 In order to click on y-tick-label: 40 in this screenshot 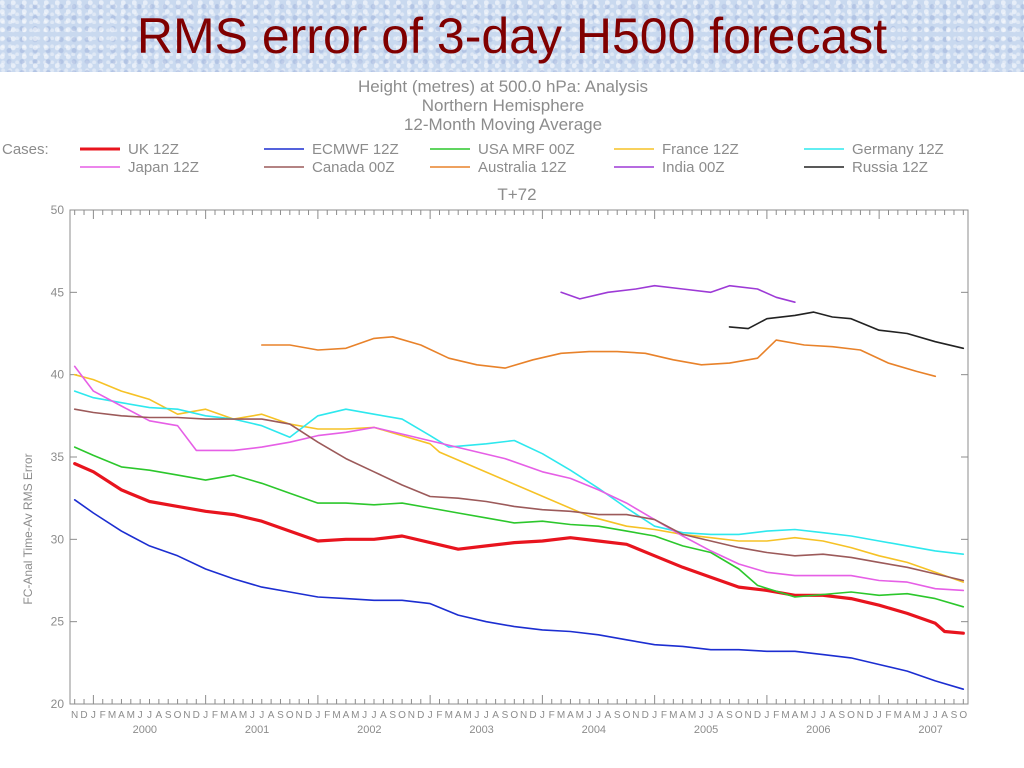, I will do `click(58, 375)`.